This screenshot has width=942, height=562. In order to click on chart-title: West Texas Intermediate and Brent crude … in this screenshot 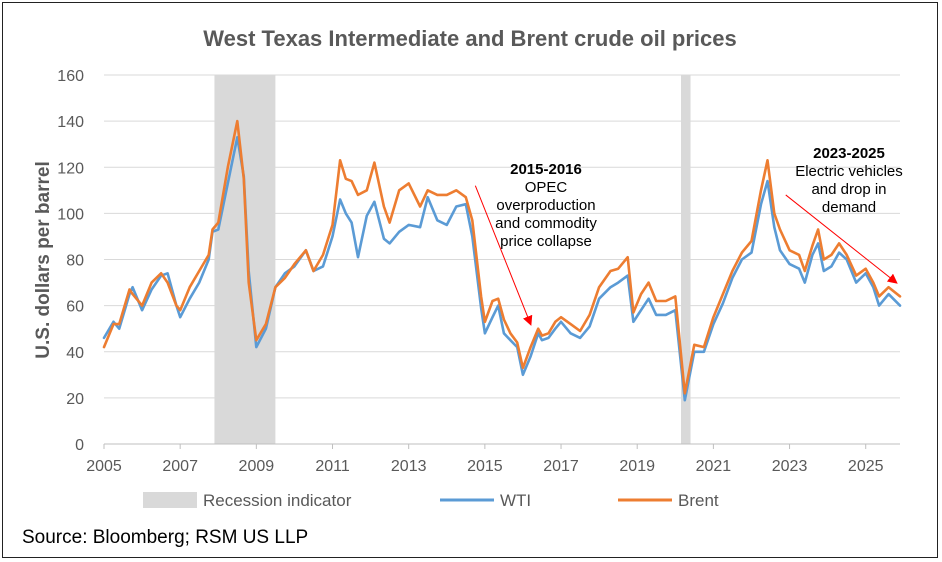, I will do `click(469, 38)`.